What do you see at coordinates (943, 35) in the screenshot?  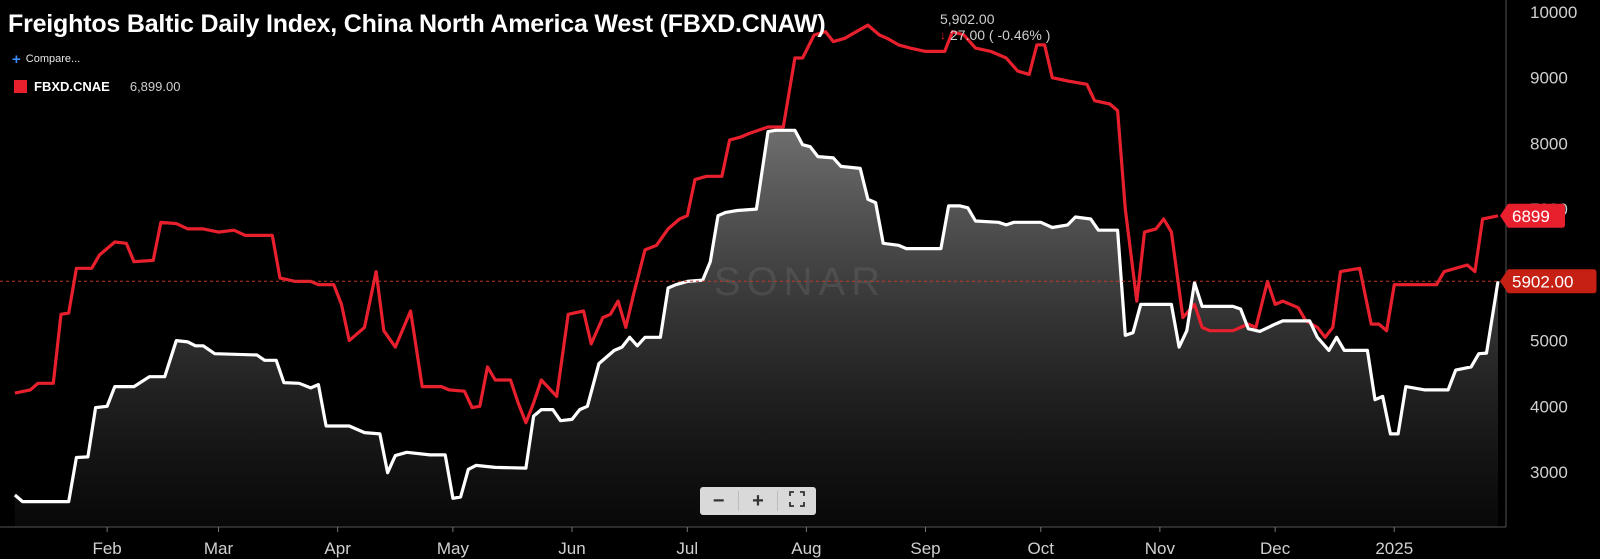 I see `down-arrow-icon: ↓` at bounding box center [943, 35].